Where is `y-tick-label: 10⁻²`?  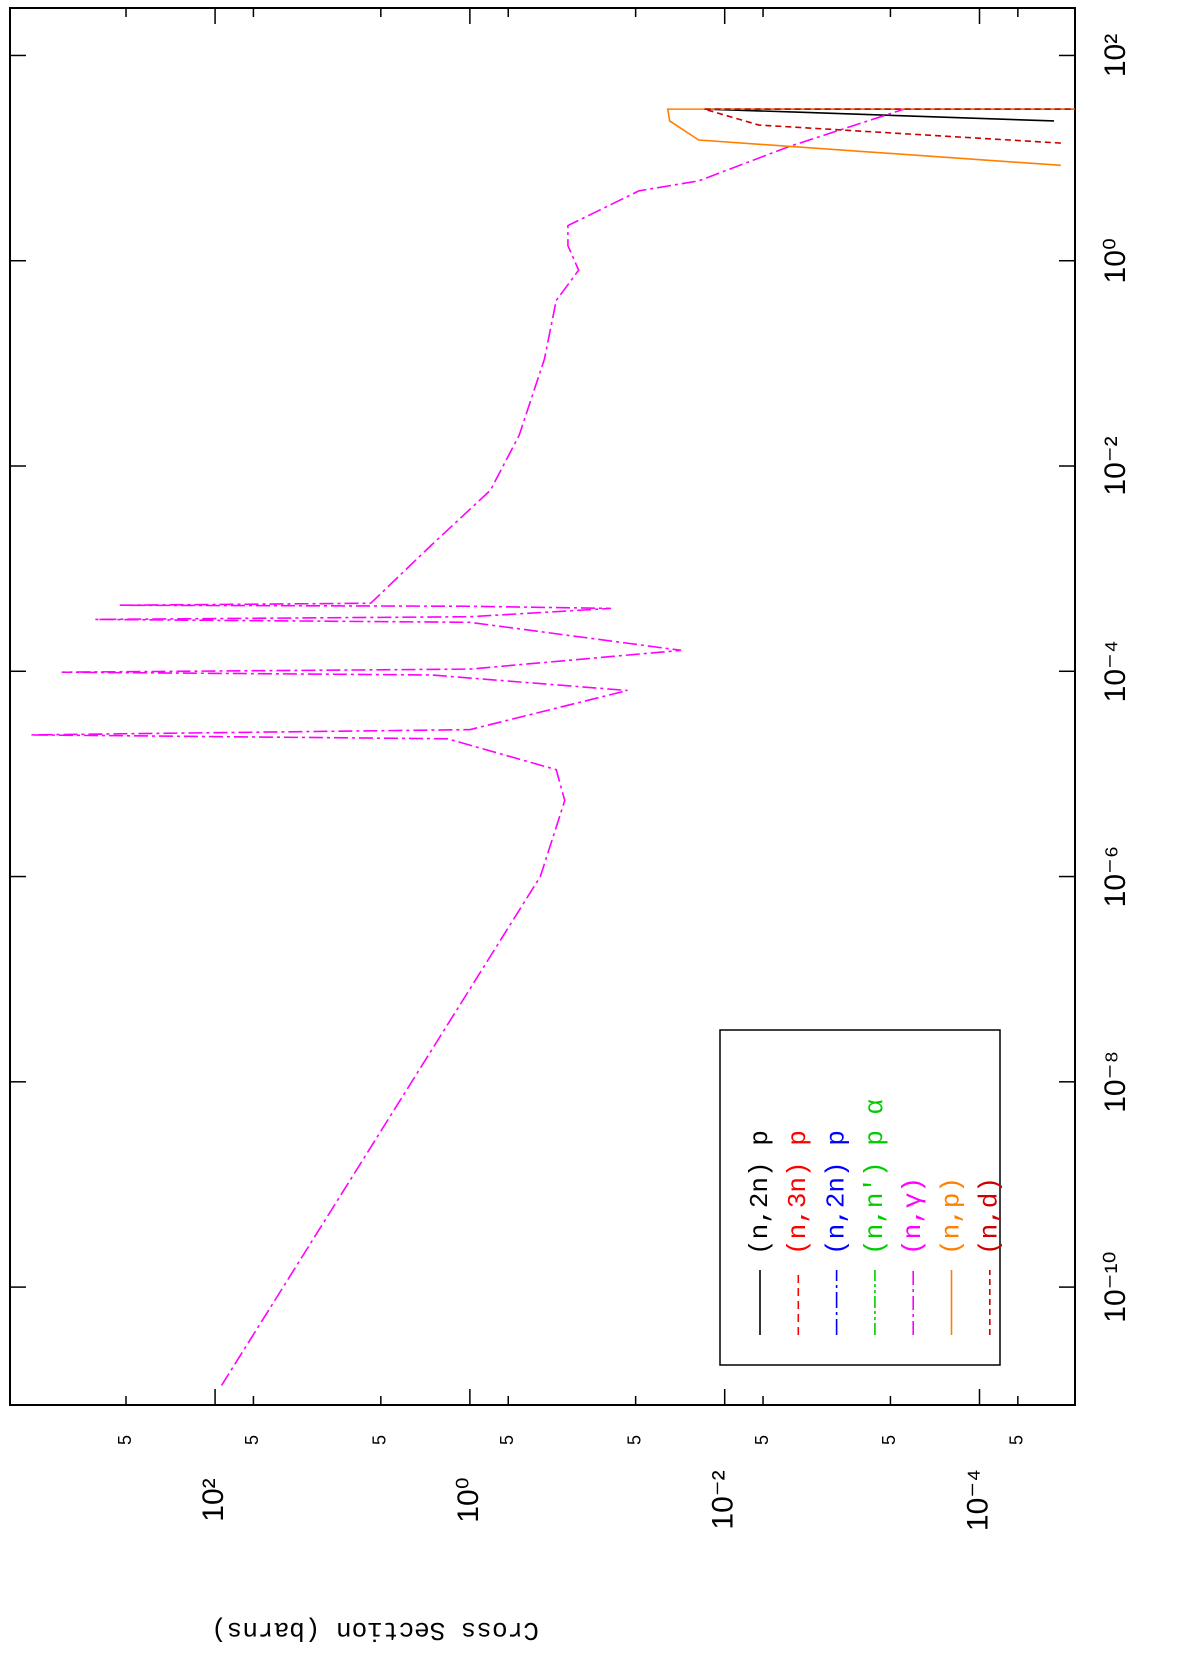 y-tick-label: 10⁻² is located at coordinates (723, 1499).